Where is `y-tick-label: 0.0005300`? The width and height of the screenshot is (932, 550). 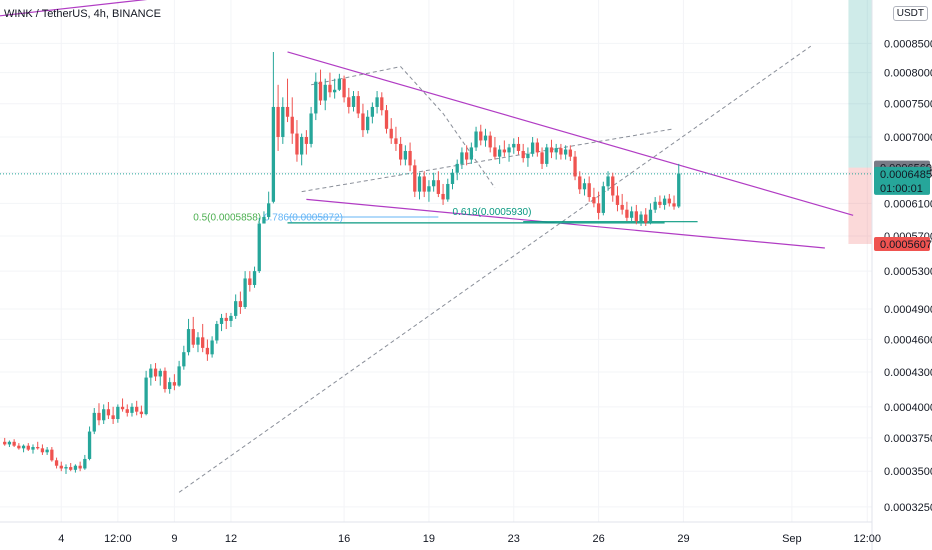 y-tick-label: 0.0005300 is located at coordinates (908, 272).